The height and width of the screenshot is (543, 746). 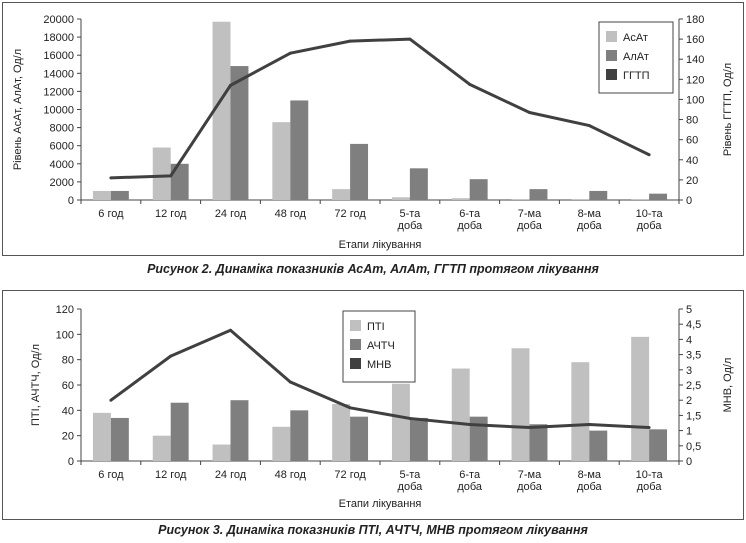 I want to click on y-tick-label-left: 40, so click(x=68, y=411).